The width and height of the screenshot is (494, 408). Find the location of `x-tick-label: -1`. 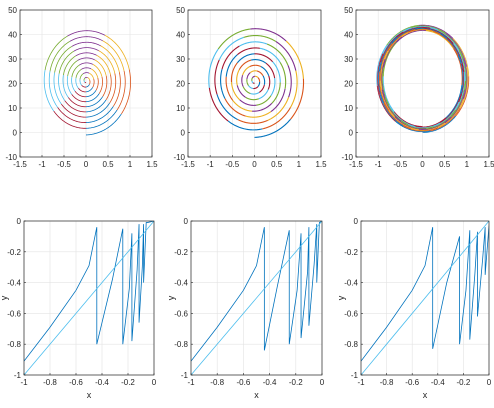

x-tick-label: -1 is located at coordinates (24, 382).